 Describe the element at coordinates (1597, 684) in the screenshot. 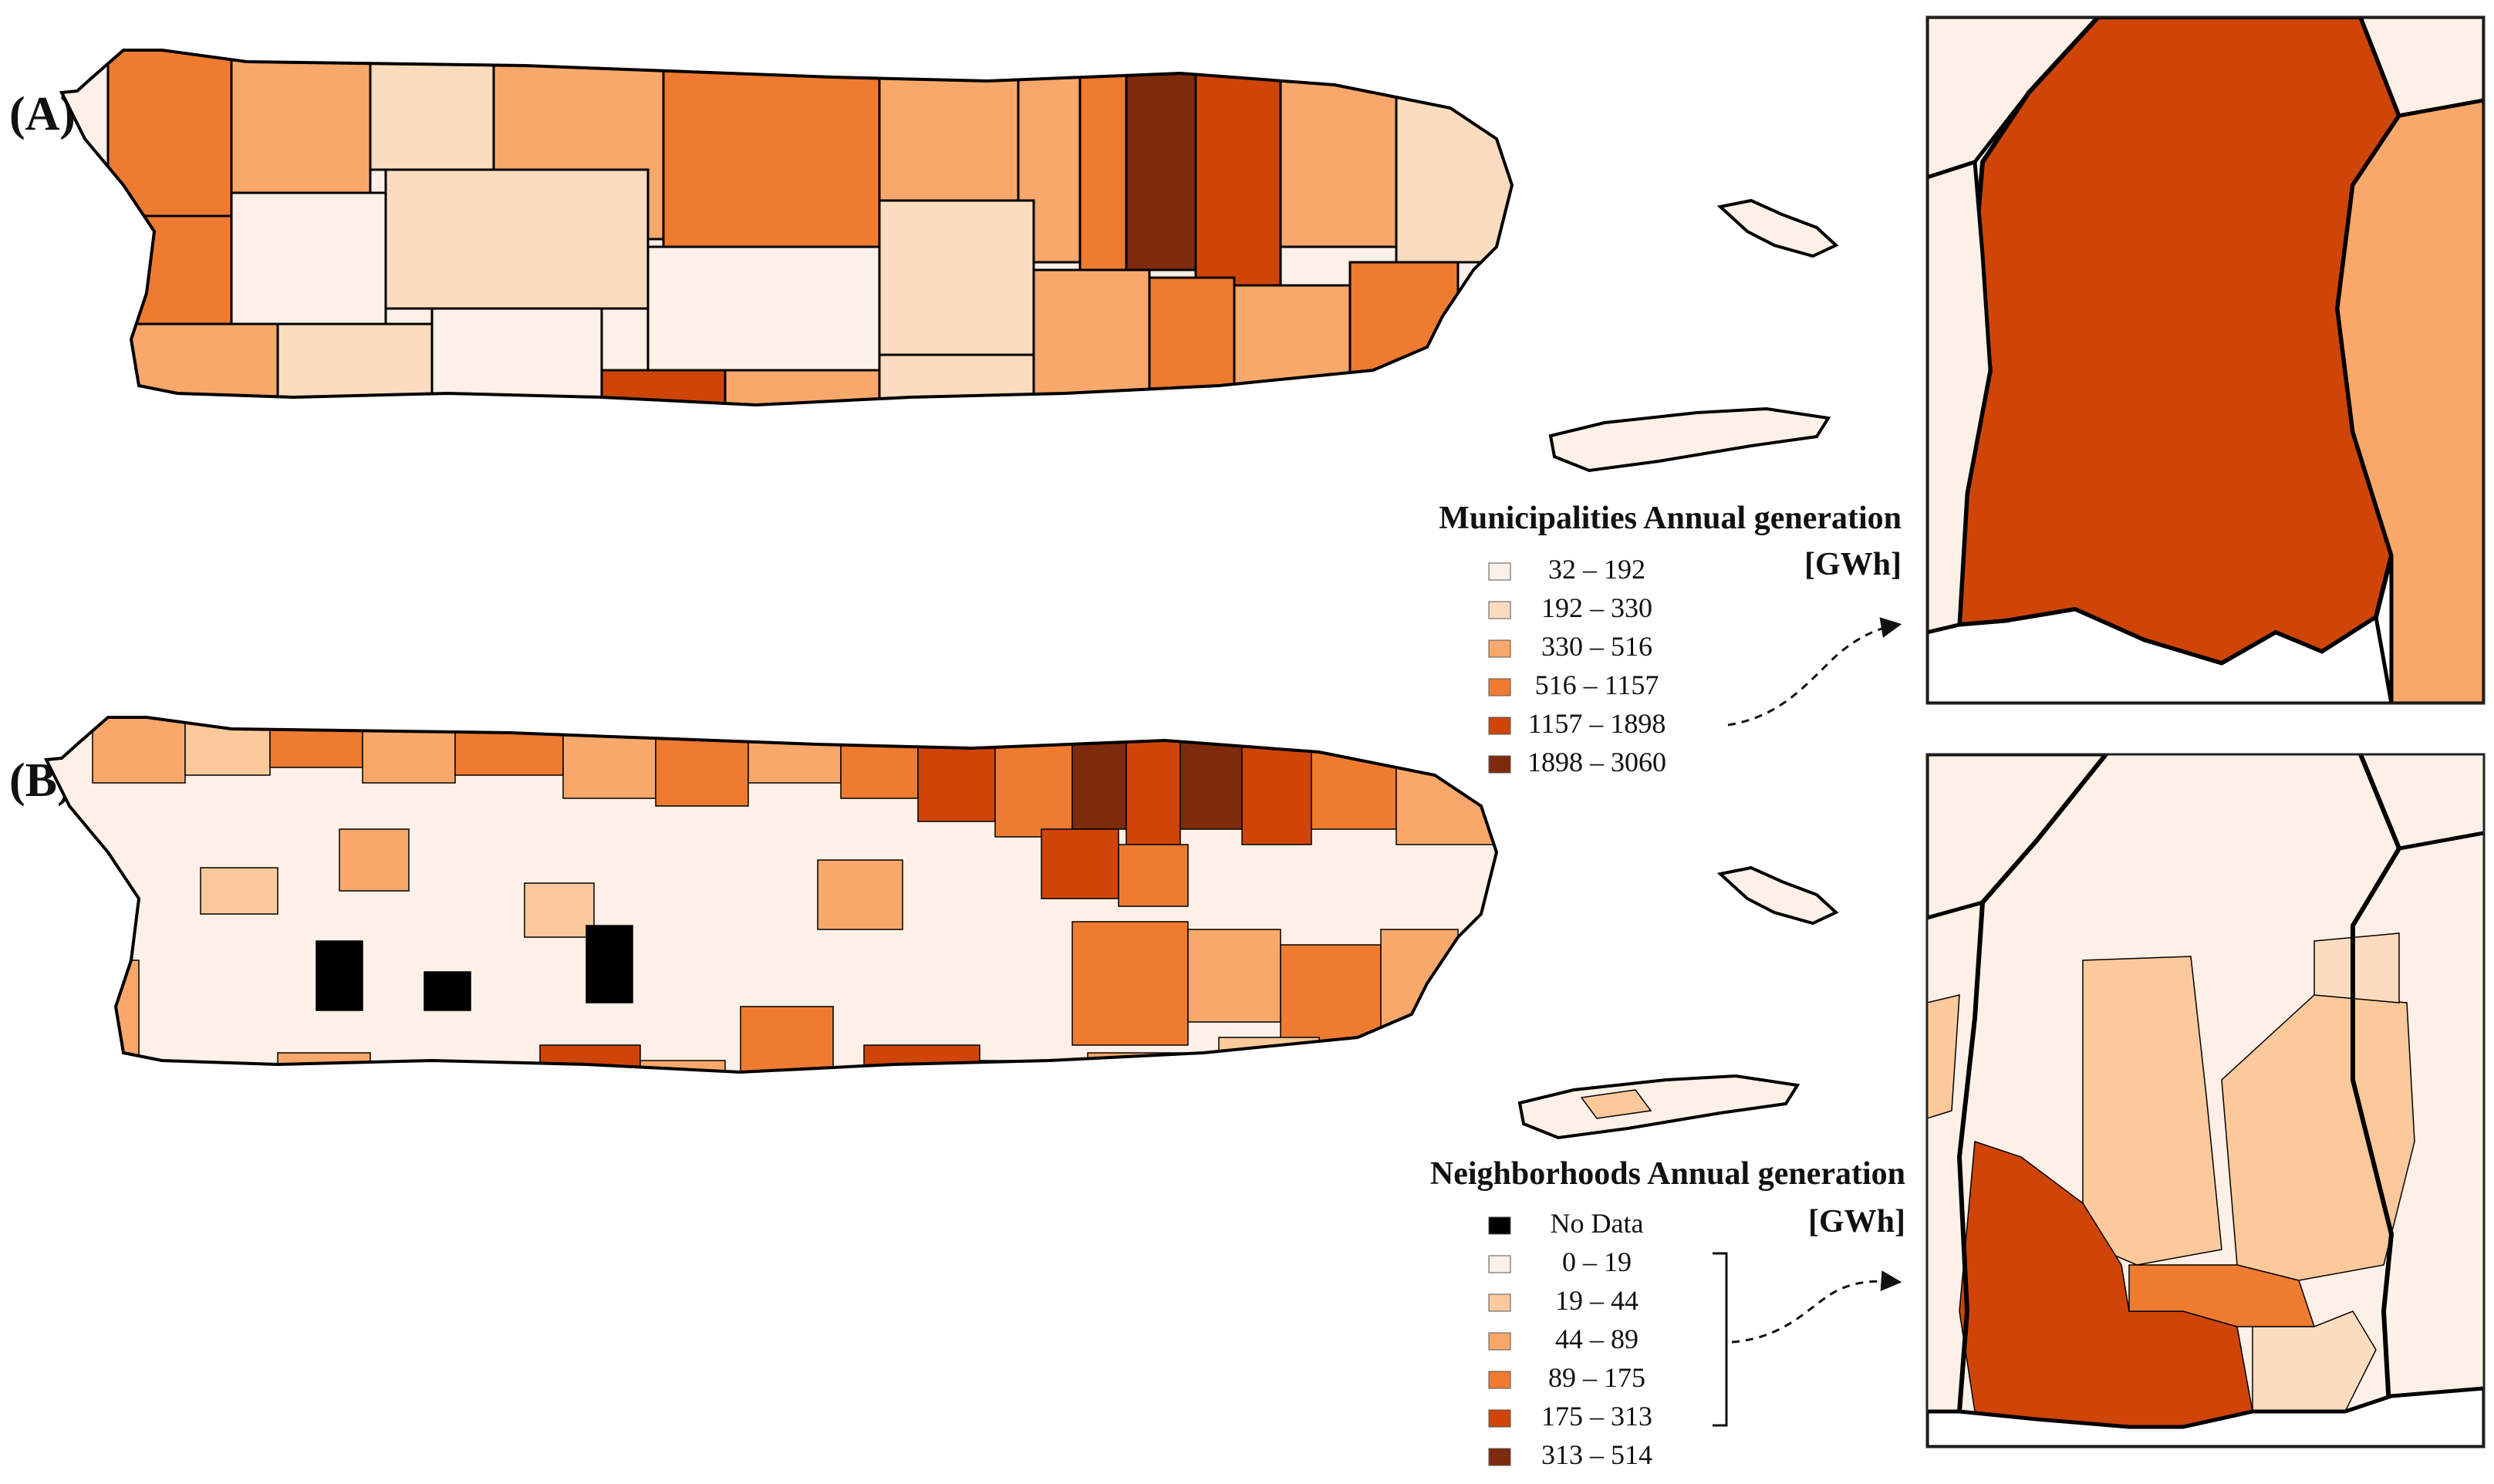

I see `legend-label: 516 – 1157` at that location.